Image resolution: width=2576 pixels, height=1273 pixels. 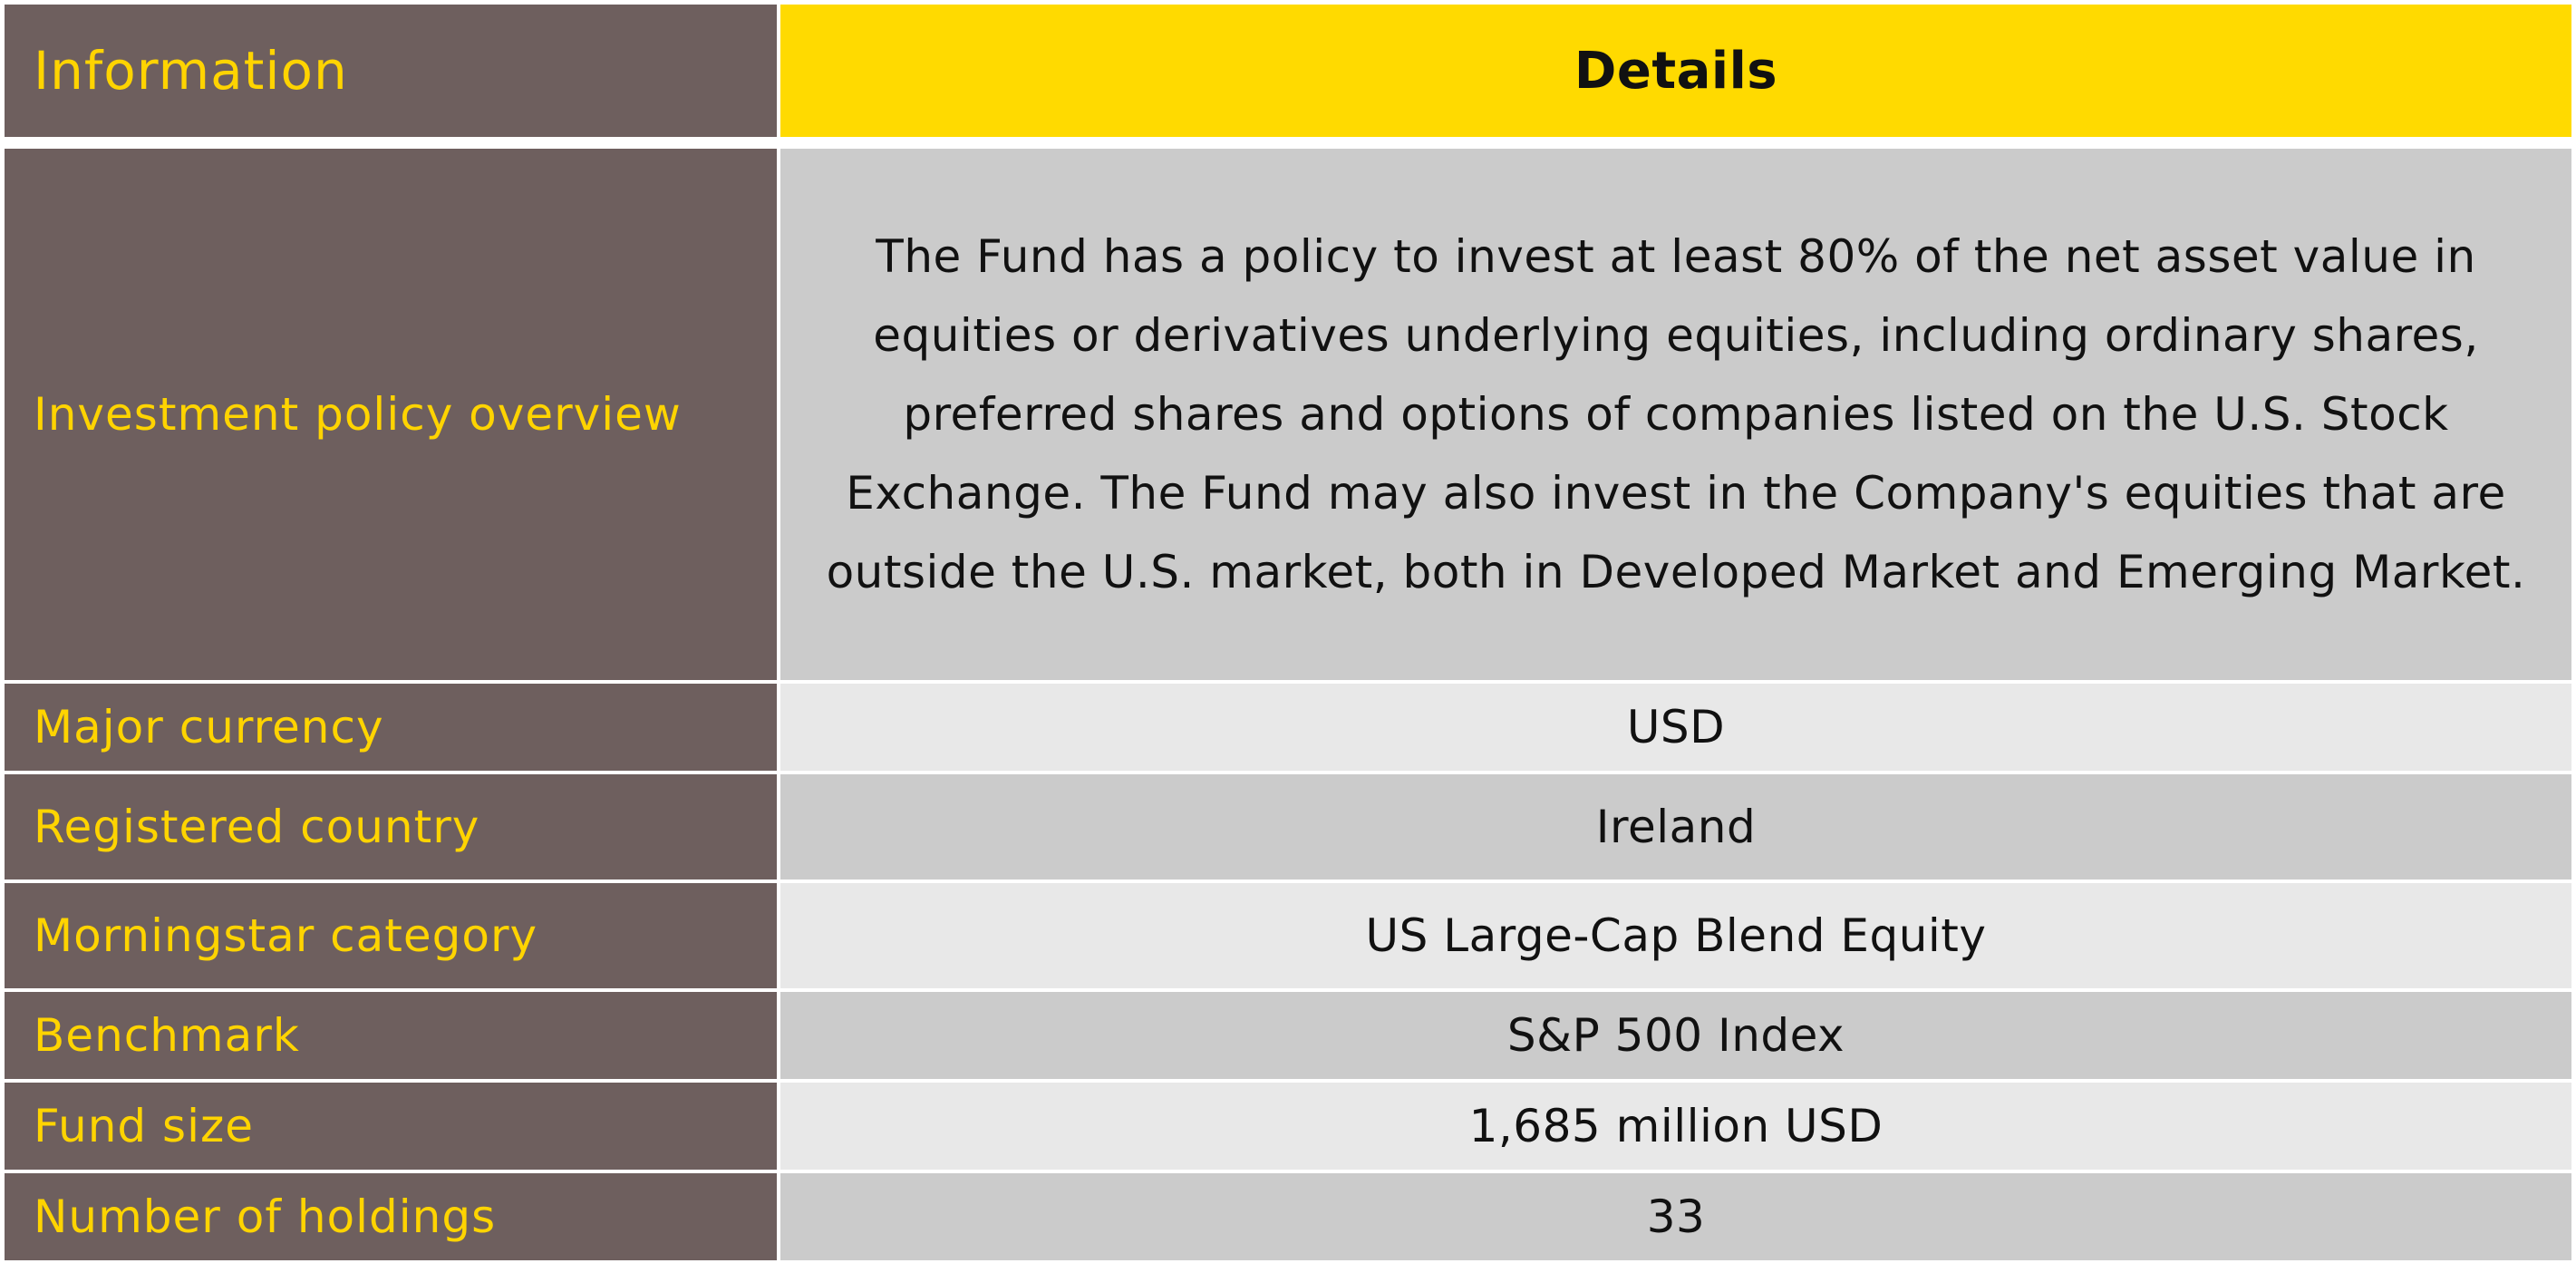 I want to click on row-value-number-of-holdings: 33, so click(x=1675, y=1216).